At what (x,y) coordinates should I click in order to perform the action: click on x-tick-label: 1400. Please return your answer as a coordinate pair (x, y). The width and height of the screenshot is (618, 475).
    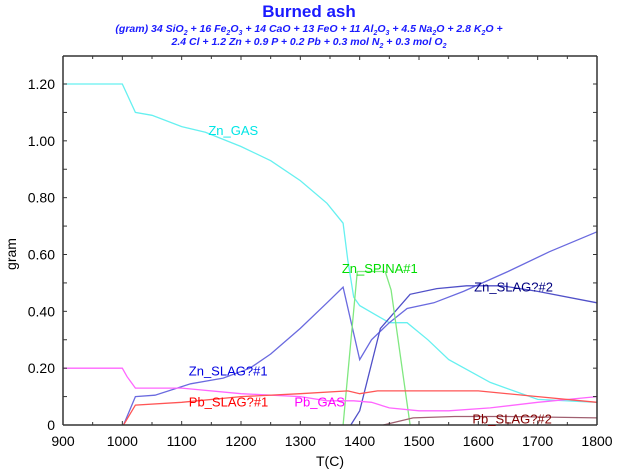
    Looking at the image, I should click on (359, 441).